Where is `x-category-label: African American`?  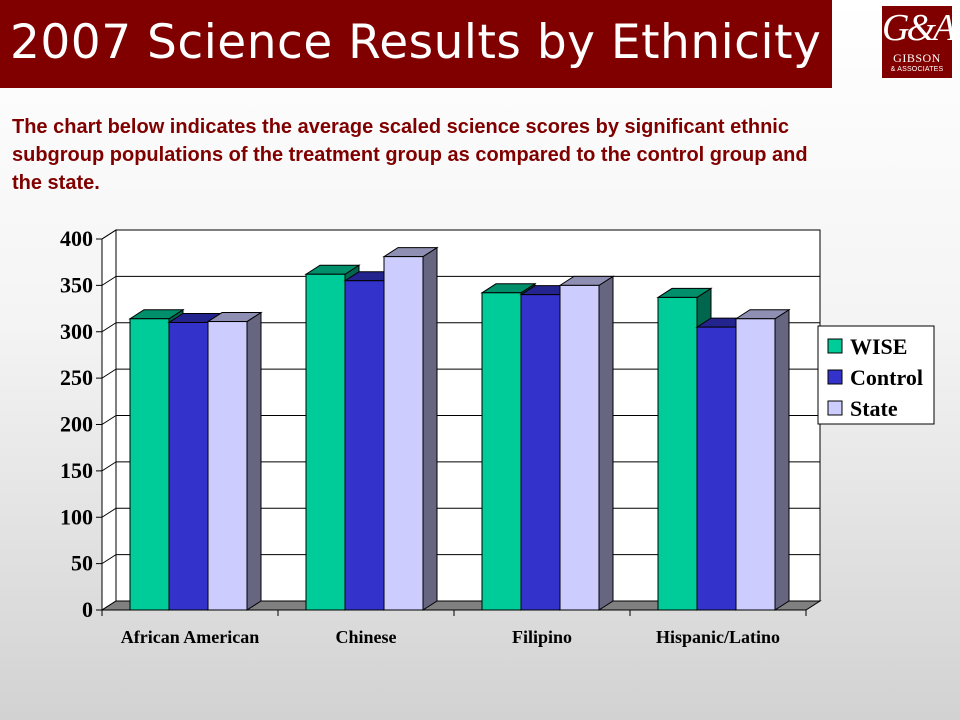 x-category-label: African American is located at coordinates (190, 637).